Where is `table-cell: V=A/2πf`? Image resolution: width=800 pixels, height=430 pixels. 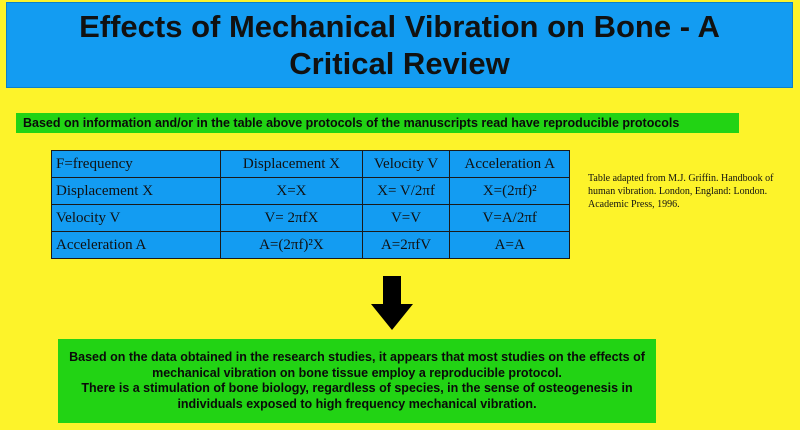 table-cell: V=A/2πf is located at coordinates (509, 218).